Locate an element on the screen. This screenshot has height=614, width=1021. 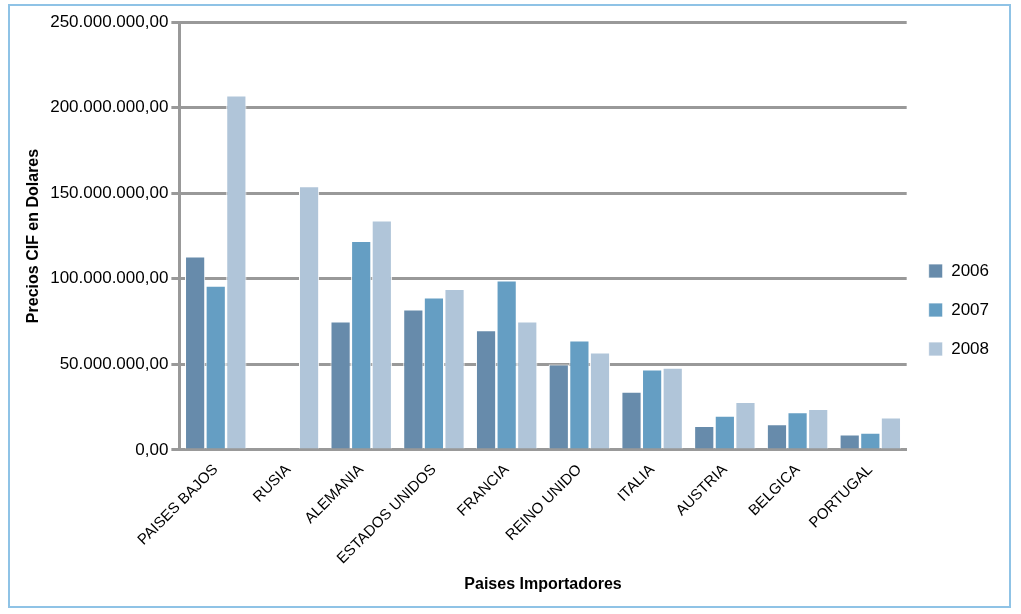
legend-label: 2007 is located at coordinates (970, 309).